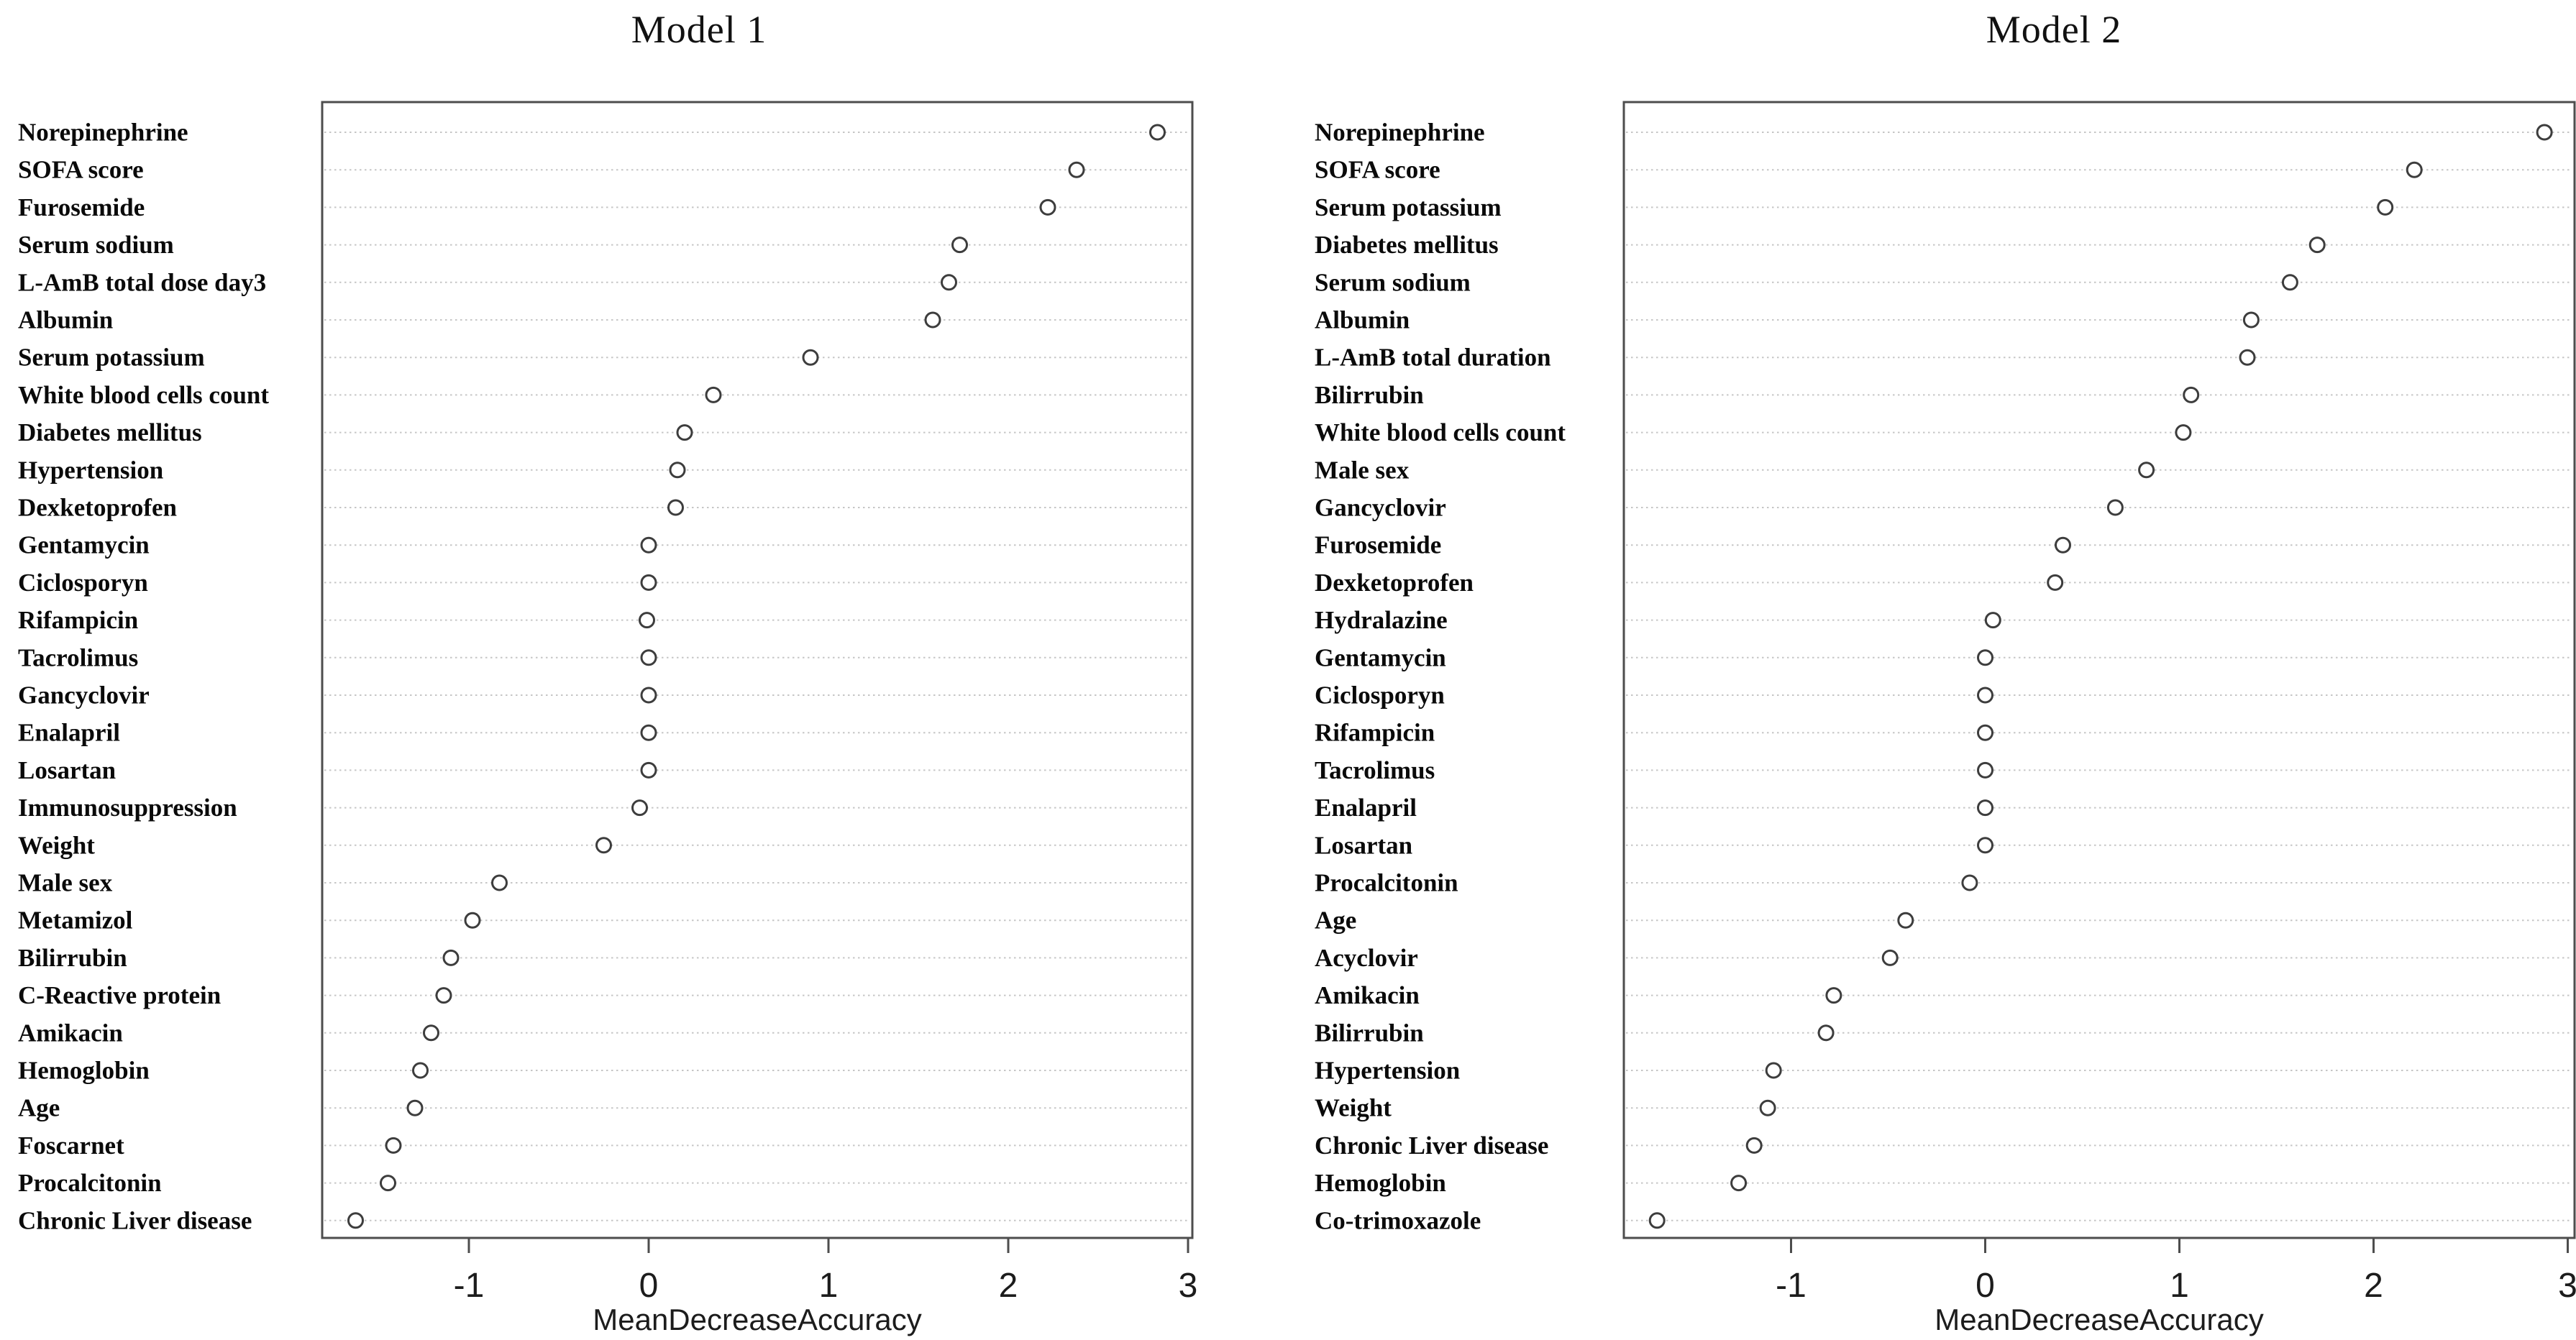 The image size is (2576, 1340). Describe the element at coordinates (1377, 170) in the screenshot. I see `row-label: SOFA score` at that location.